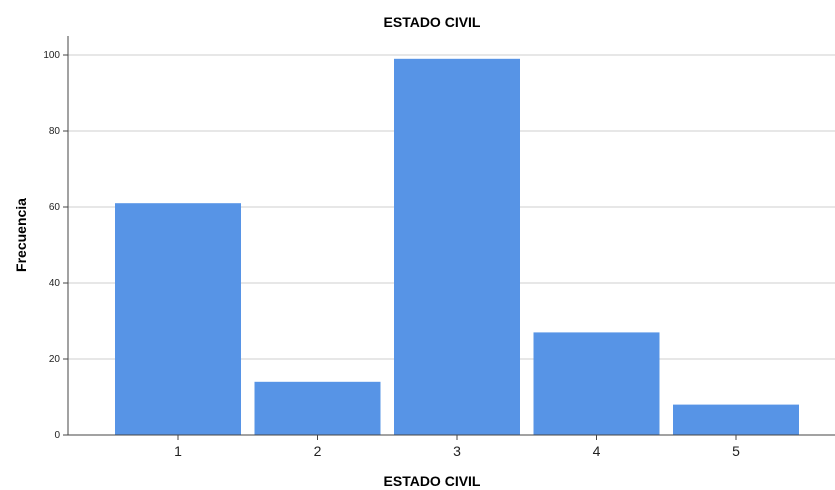  I want to click on x-axis-label: ESTADO CIVIL, so click(432, 481).